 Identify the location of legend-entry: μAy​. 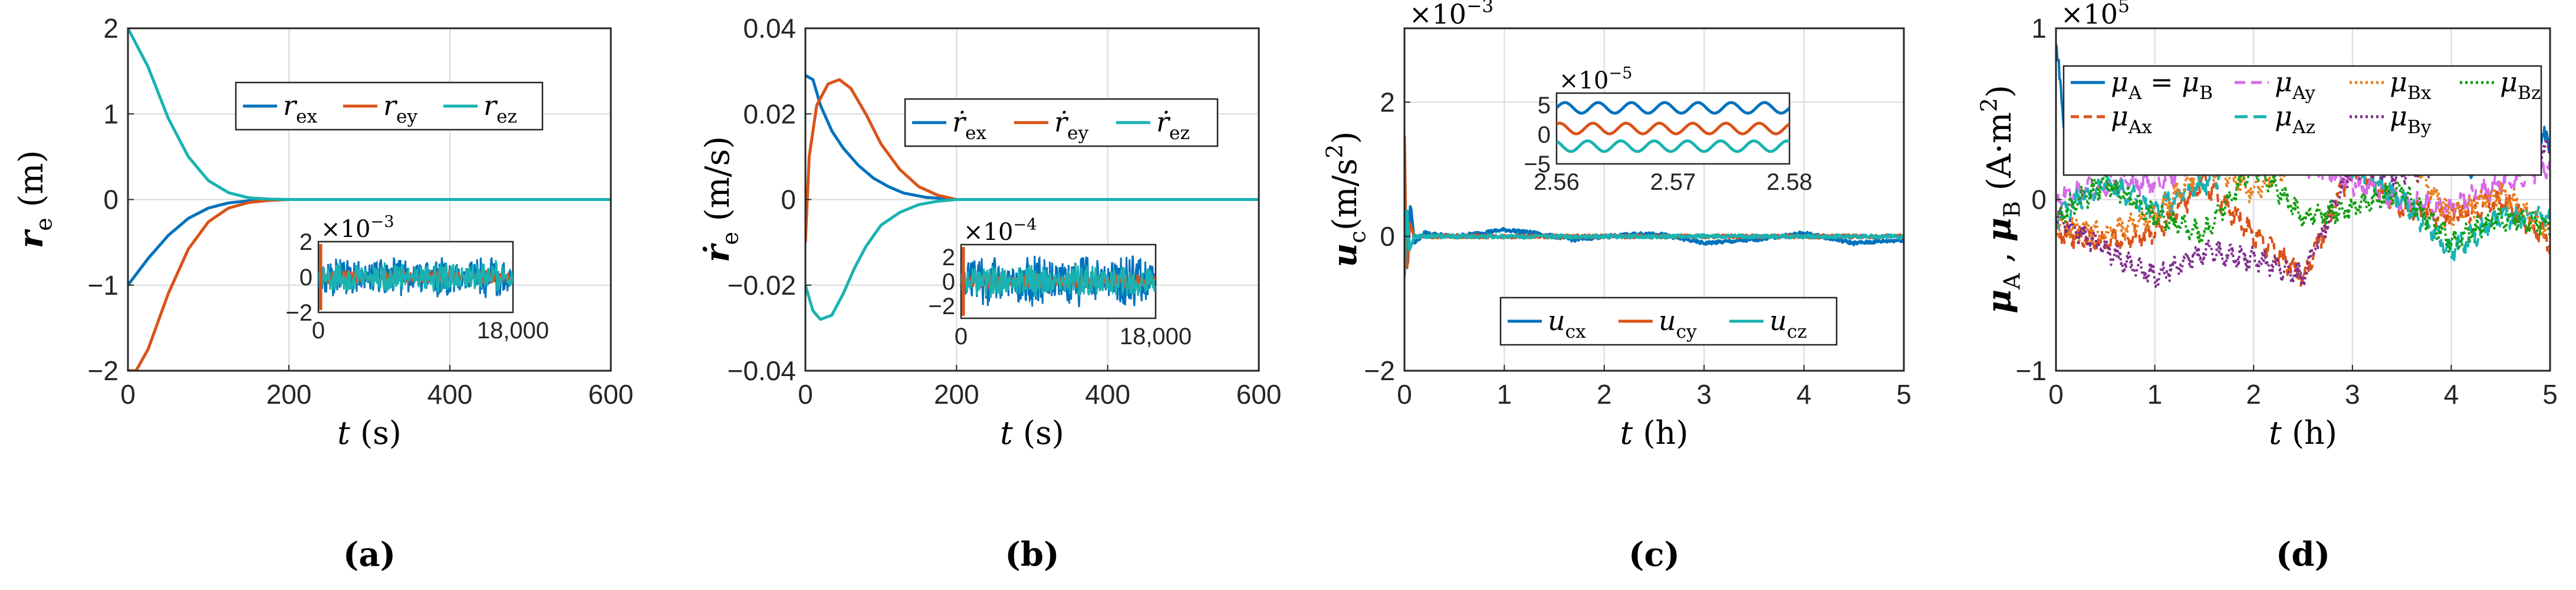
(2295, 85).